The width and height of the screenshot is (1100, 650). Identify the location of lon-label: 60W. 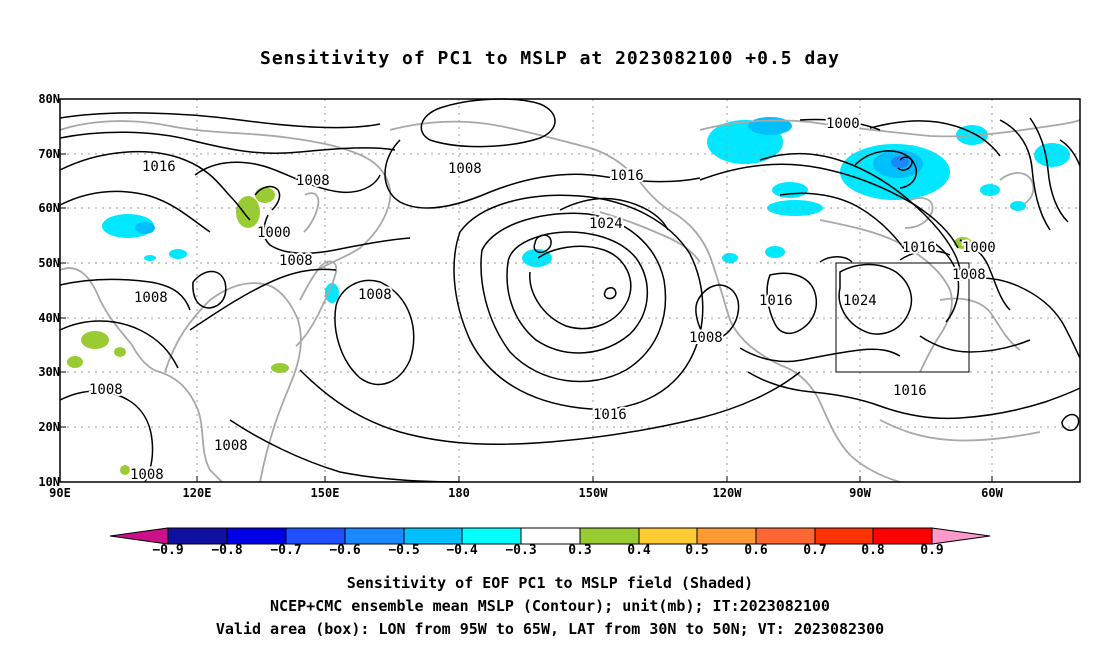
(992, 493).